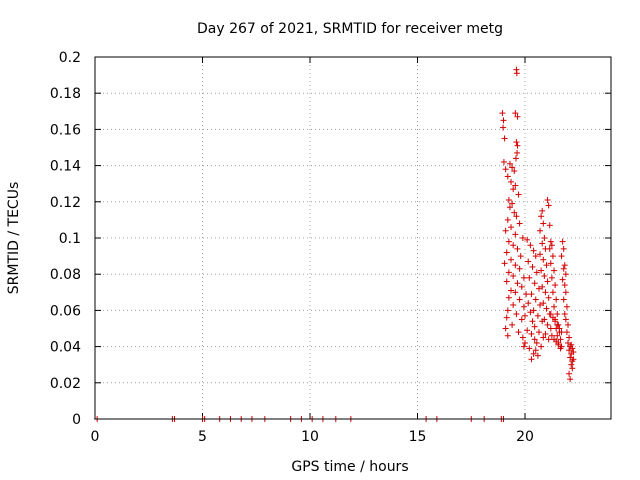 The width and height of the screenshot is (640, 480). I want to click on y-tick-label: 0.04, so click(65, 348).